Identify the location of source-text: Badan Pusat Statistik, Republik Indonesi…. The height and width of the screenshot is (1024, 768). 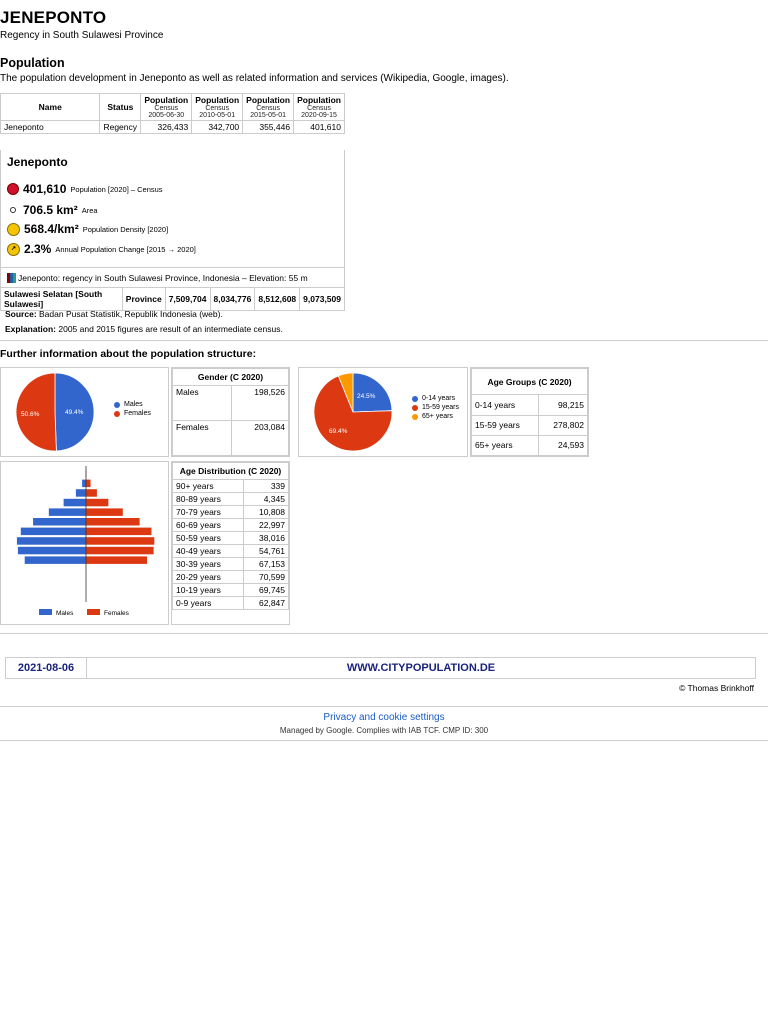
(129, 314).